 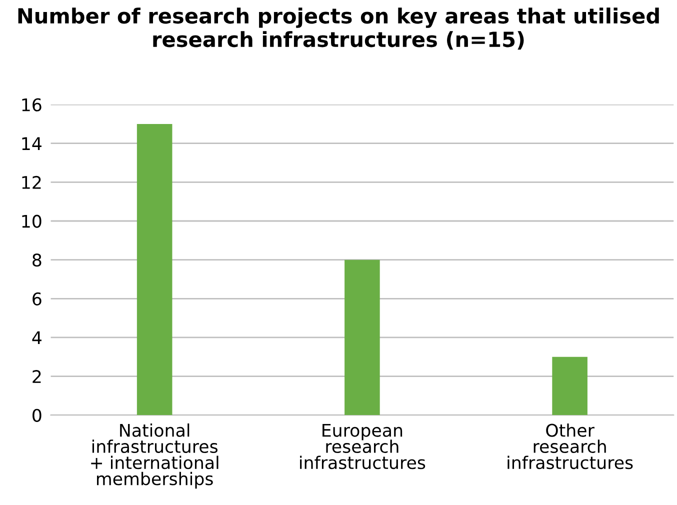 I want to click on chart-title: Number of research projects on key areas that utilised research infrastructures (n=15), so click(x=338, y=29).